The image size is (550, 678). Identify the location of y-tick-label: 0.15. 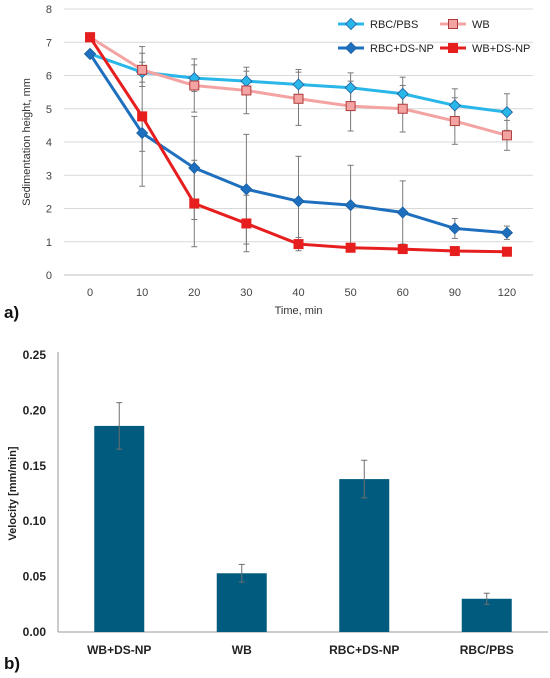
(35, 466).